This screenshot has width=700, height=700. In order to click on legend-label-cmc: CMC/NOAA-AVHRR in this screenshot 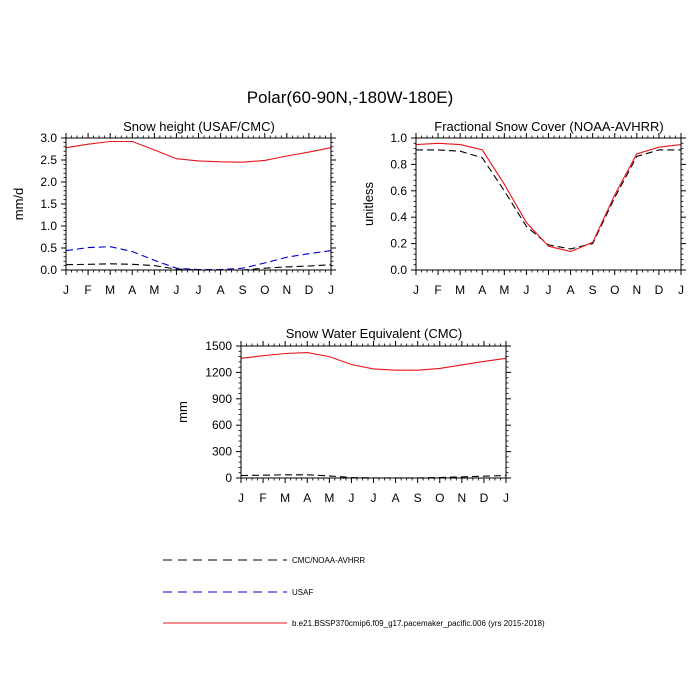, I will do `click(328, 560)`.